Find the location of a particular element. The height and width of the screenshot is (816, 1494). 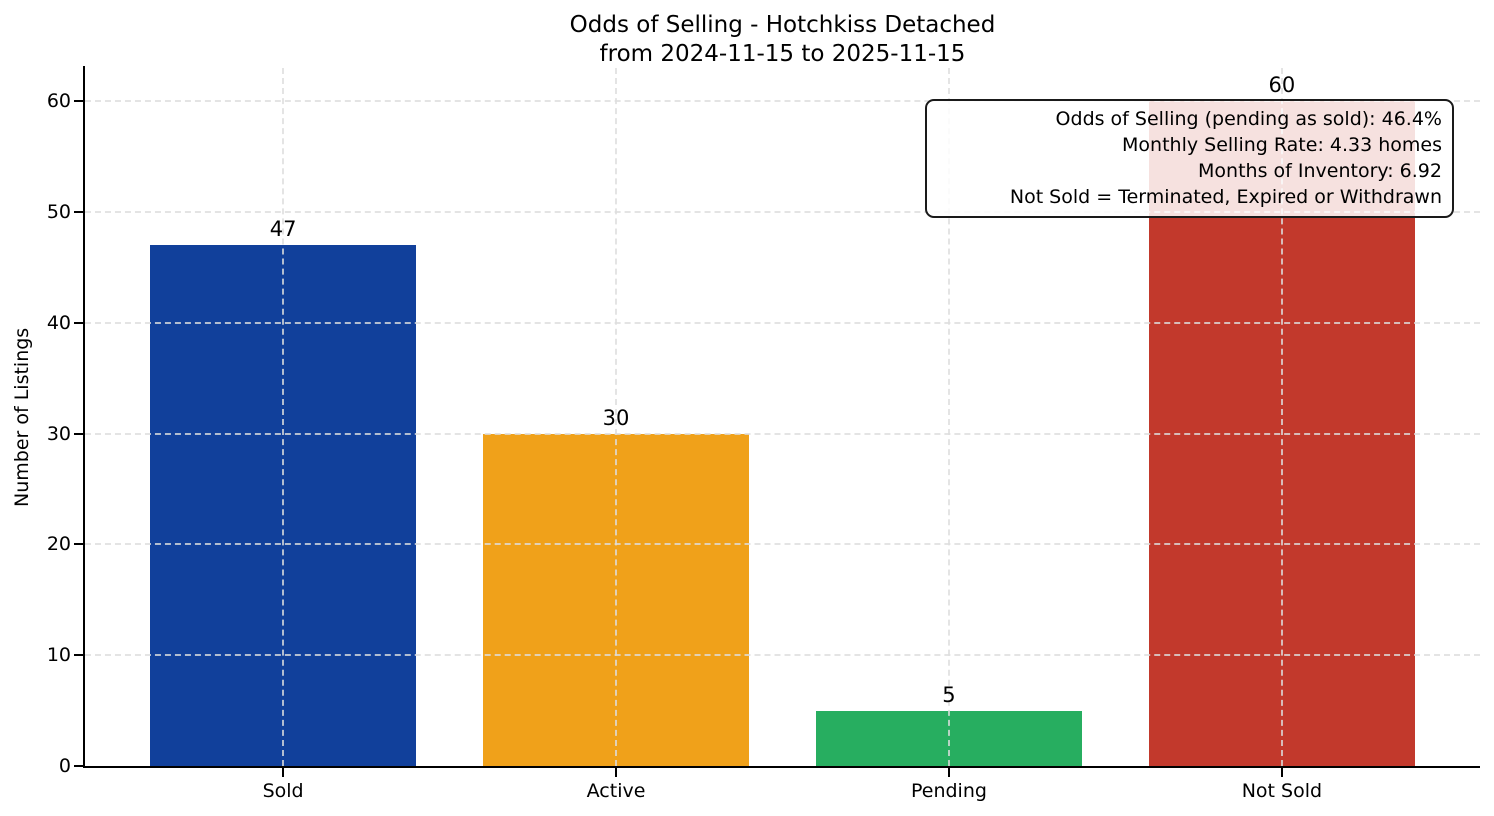

bar-value-label: 47 is located at coordinates (283, 229).